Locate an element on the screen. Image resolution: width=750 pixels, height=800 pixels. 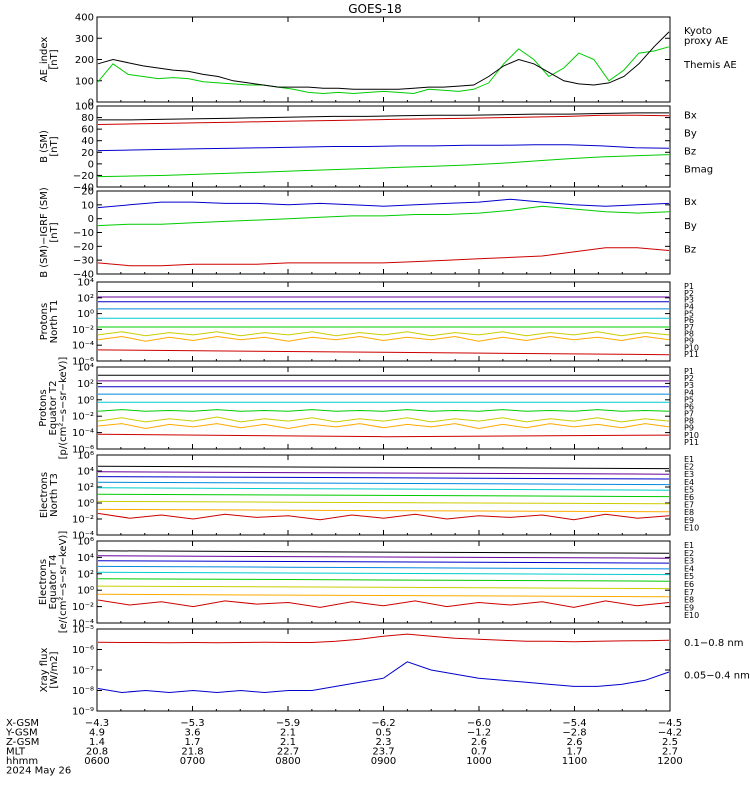
series-line-Themis-AE is located at coordinates (383, 60).